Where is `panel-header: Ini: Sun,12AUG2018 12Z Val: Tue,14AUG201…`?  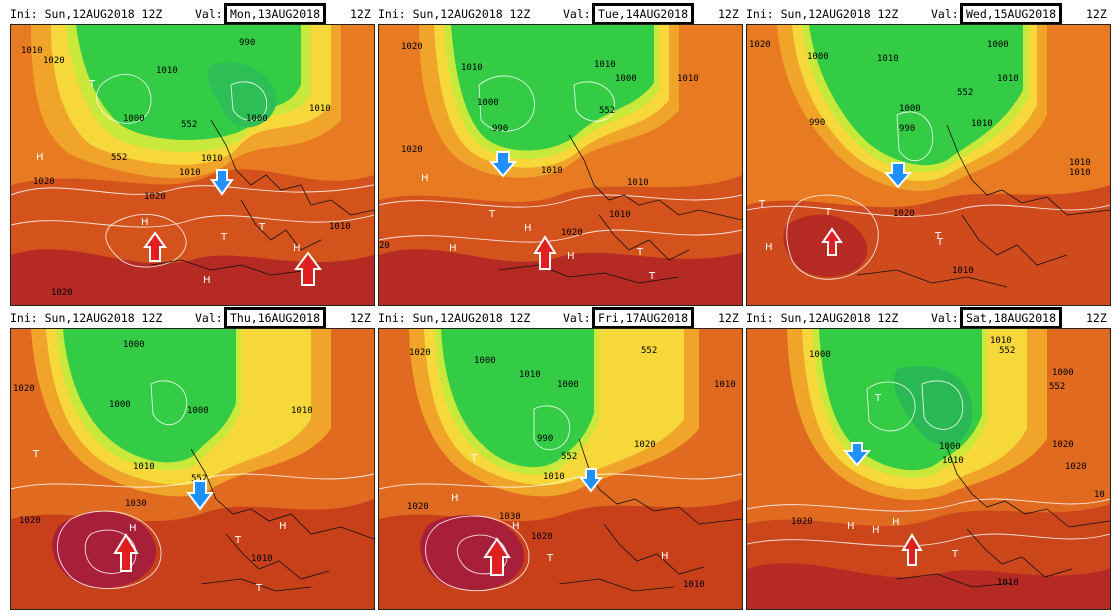
panel-header: Ini: Sun,12AUG2018 12Z Val: Tue,14AUG201… is located at coordinates (560, 14).